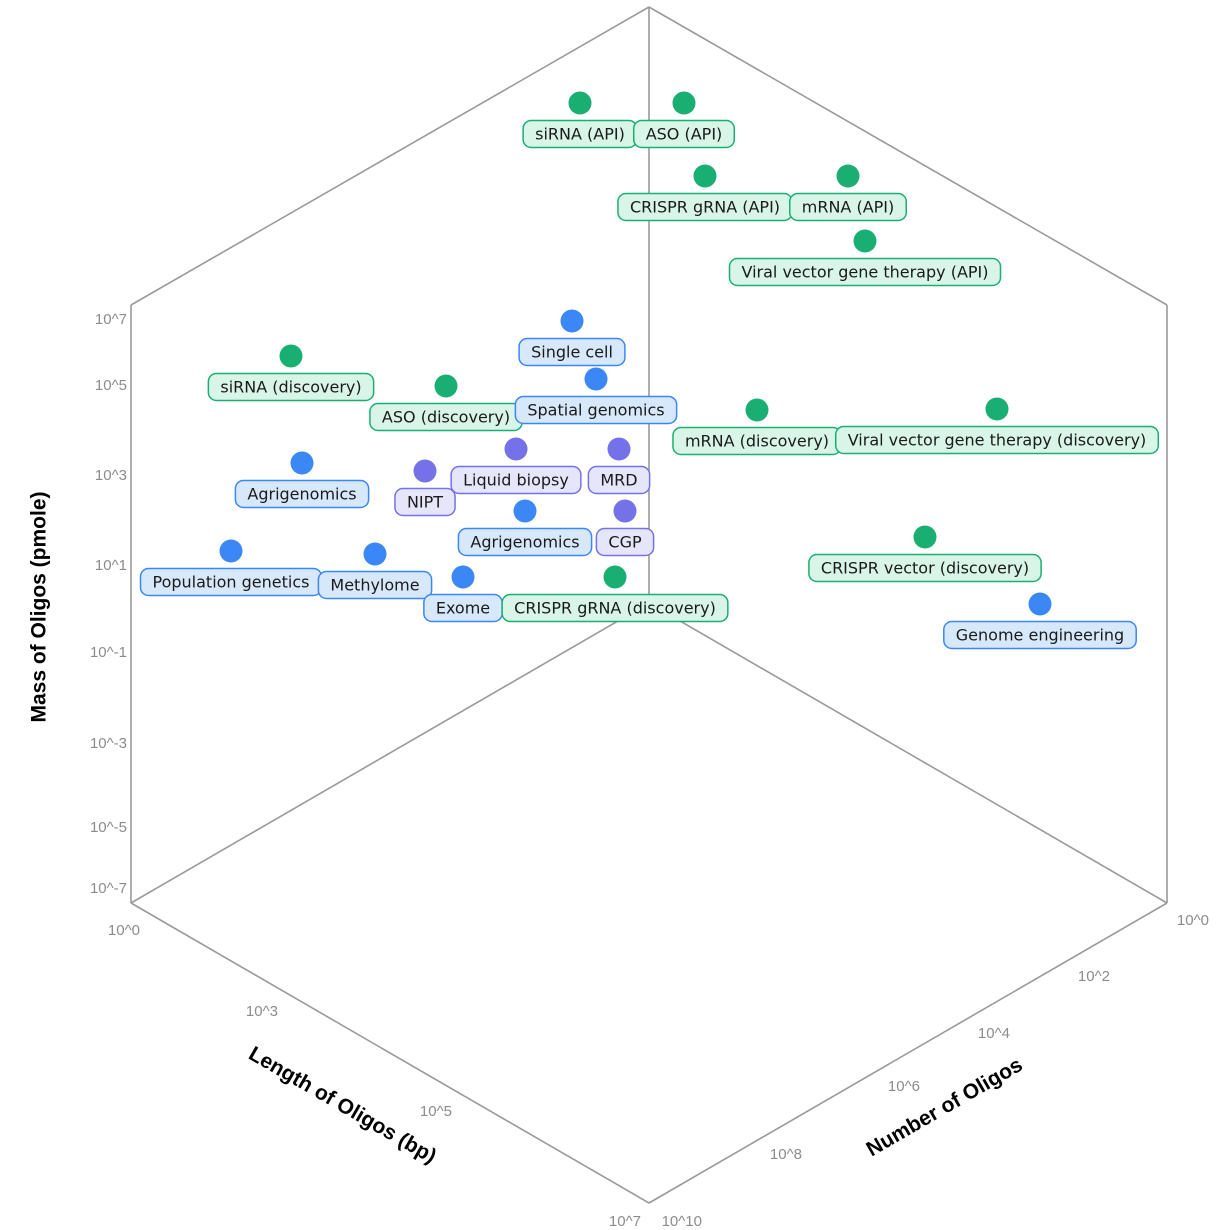  I want to click on point-nipt: NIPT, so click(425, 488).